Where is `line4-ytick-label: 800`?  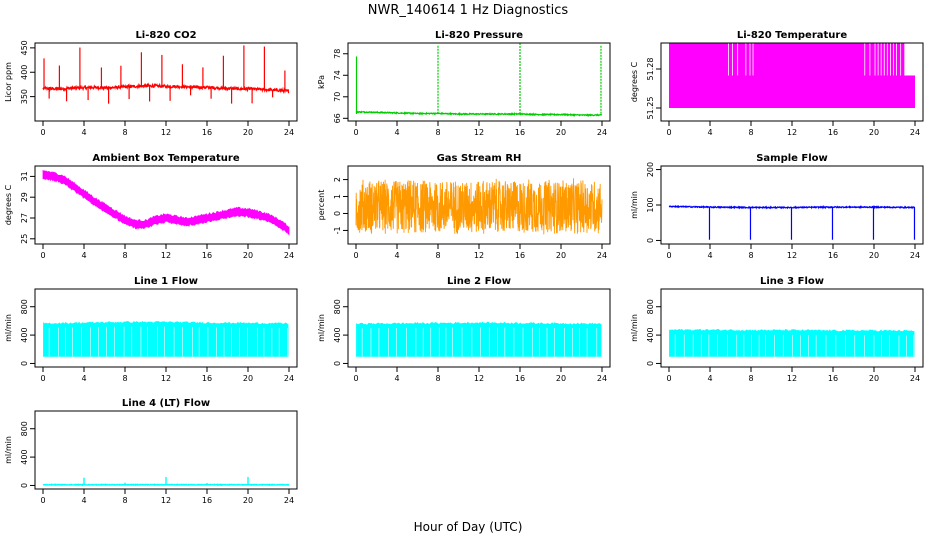
line4-ytick-label: 800 is located at coordinates (24, 428).